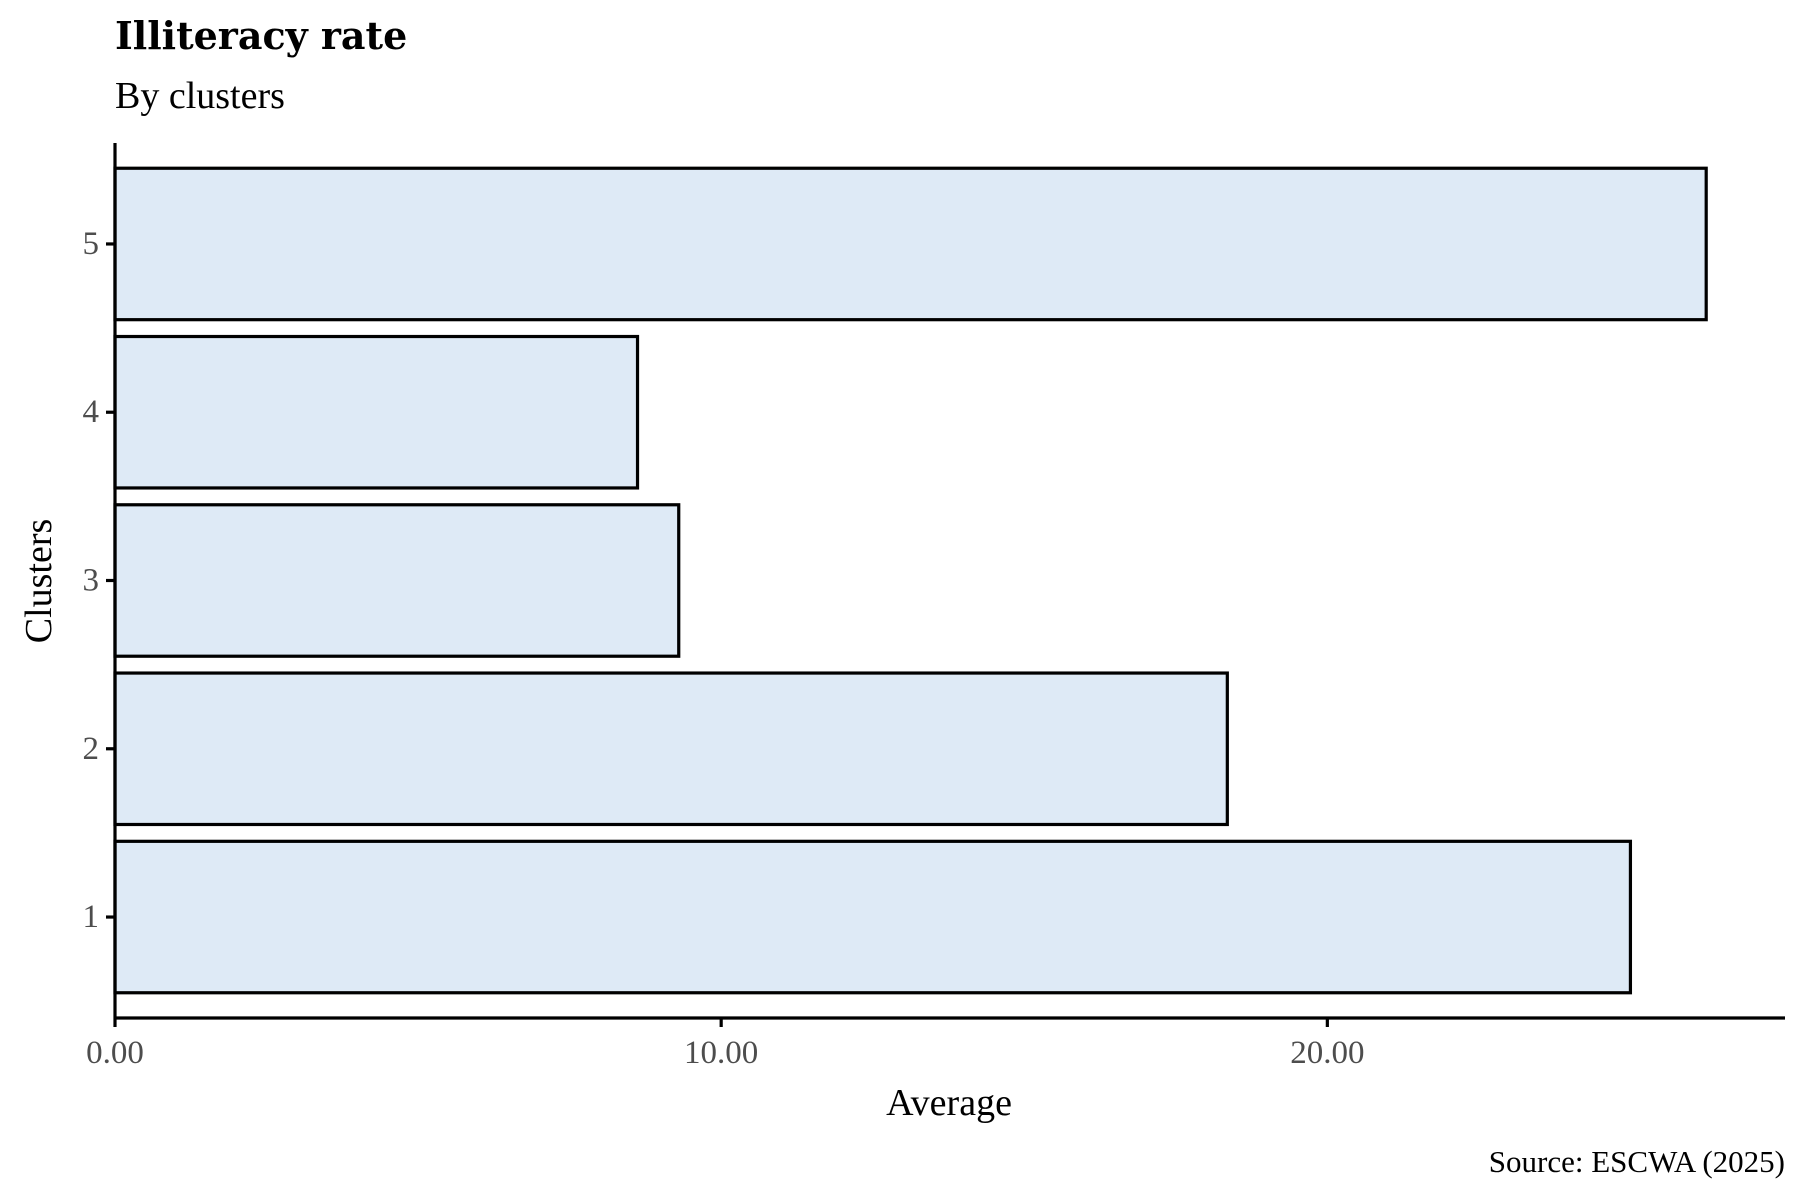 This screenshot has width=1800, height=1200. Describe the element at coordinates (39, 581) in the screenshot. I see `y-axis-title: Clusters` at that location.